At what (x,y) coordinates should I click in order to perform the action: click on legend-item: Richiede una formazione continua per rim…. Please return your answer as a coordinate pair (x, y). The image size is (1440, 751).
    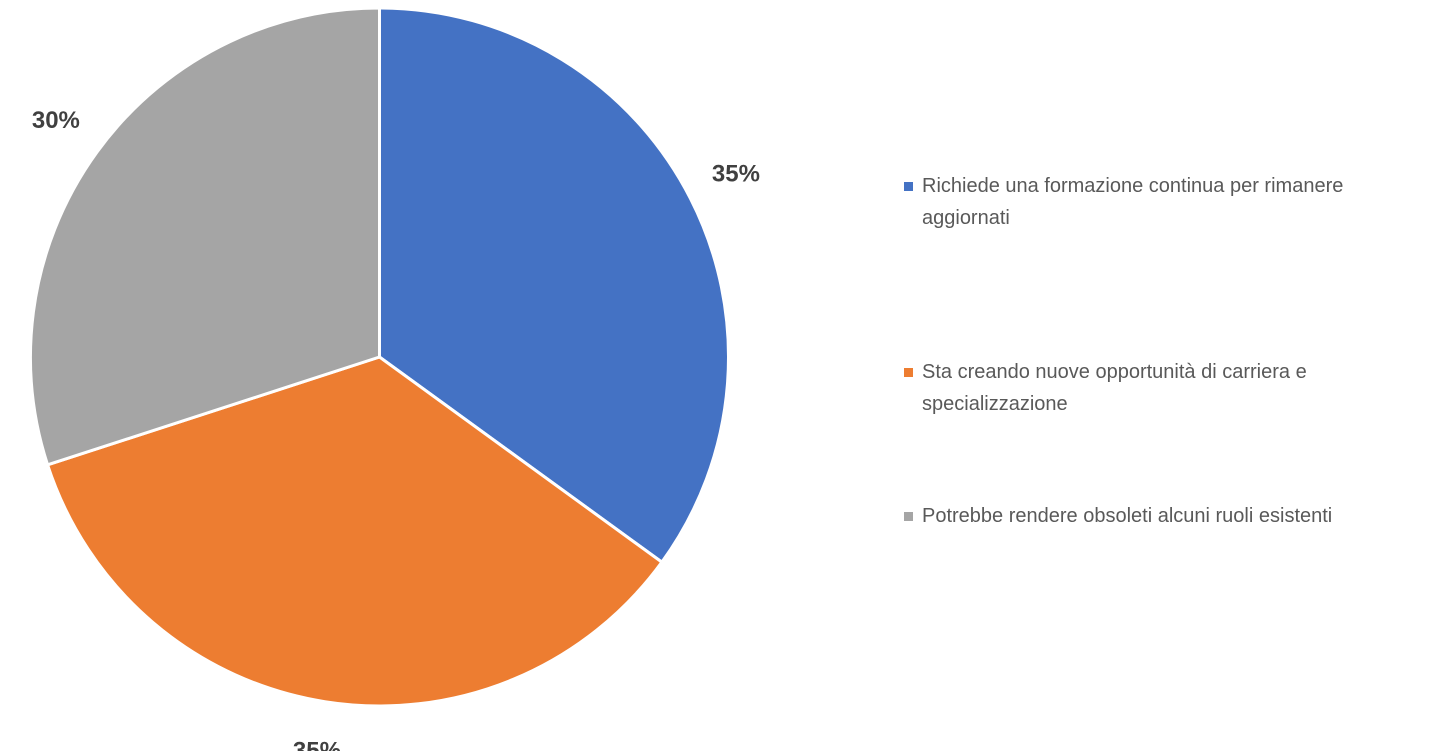
    Looking at the image, I should click on (1169, 202).